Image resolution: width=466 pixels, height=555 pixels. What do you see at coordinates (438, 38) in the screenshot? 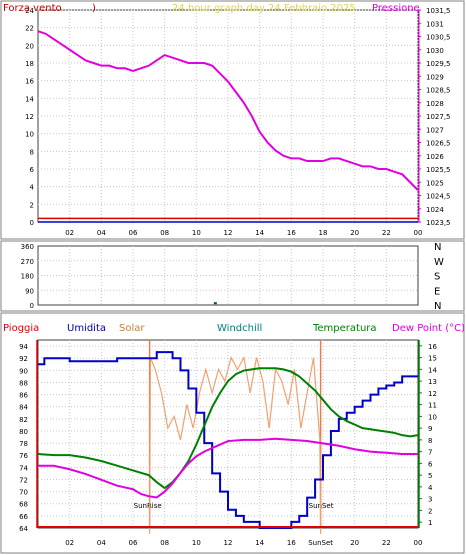
I see `pressure-tick-label: 1030,5` at bounding box center [438, 38].